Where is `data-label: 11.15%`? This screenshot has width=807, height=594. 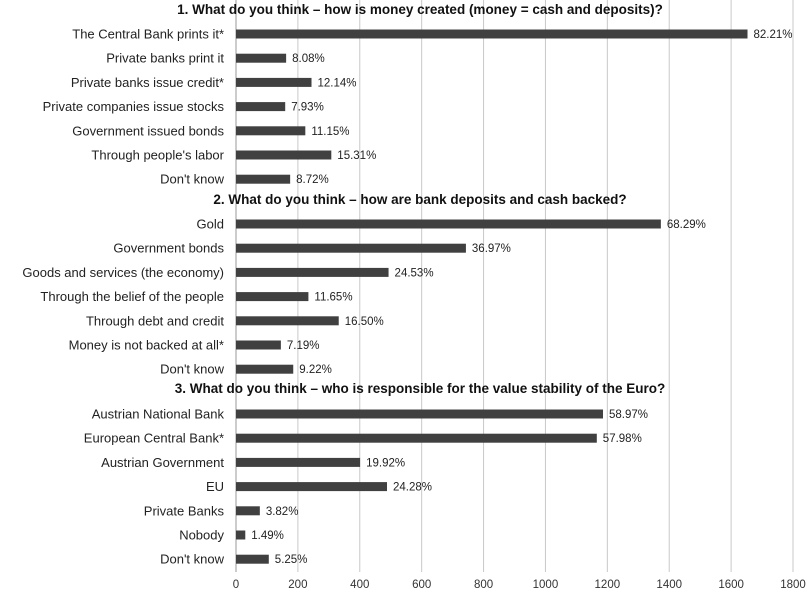 data-label: 11.15% is located at coordinates (330, 132).